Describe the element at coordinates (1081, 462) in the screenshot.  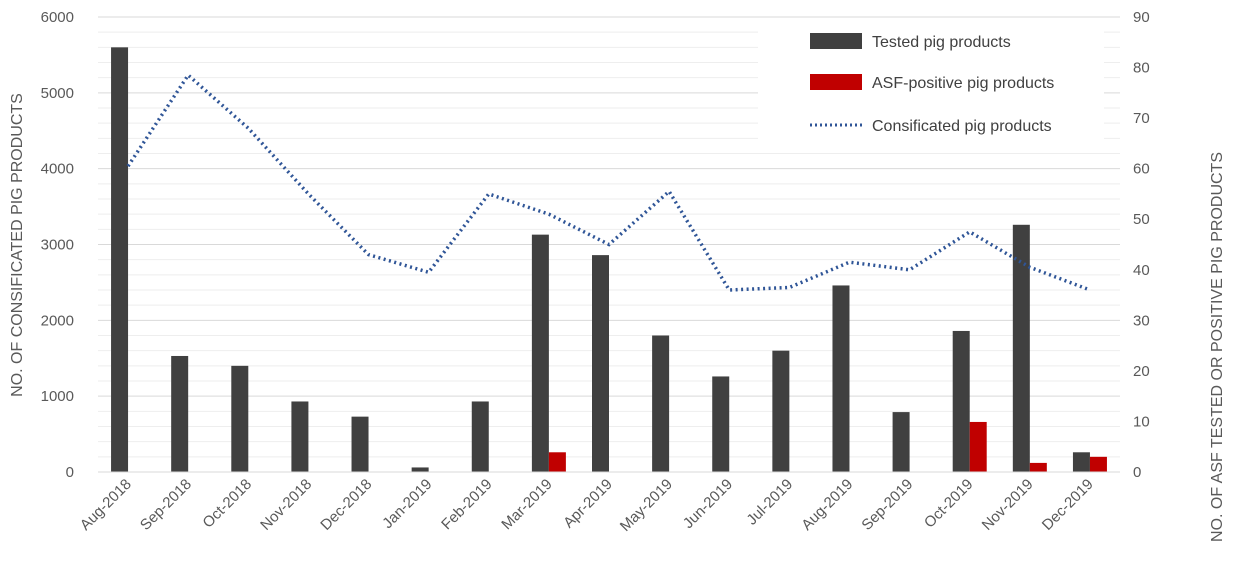
I see `bar-tested-dec-2019` at that location.